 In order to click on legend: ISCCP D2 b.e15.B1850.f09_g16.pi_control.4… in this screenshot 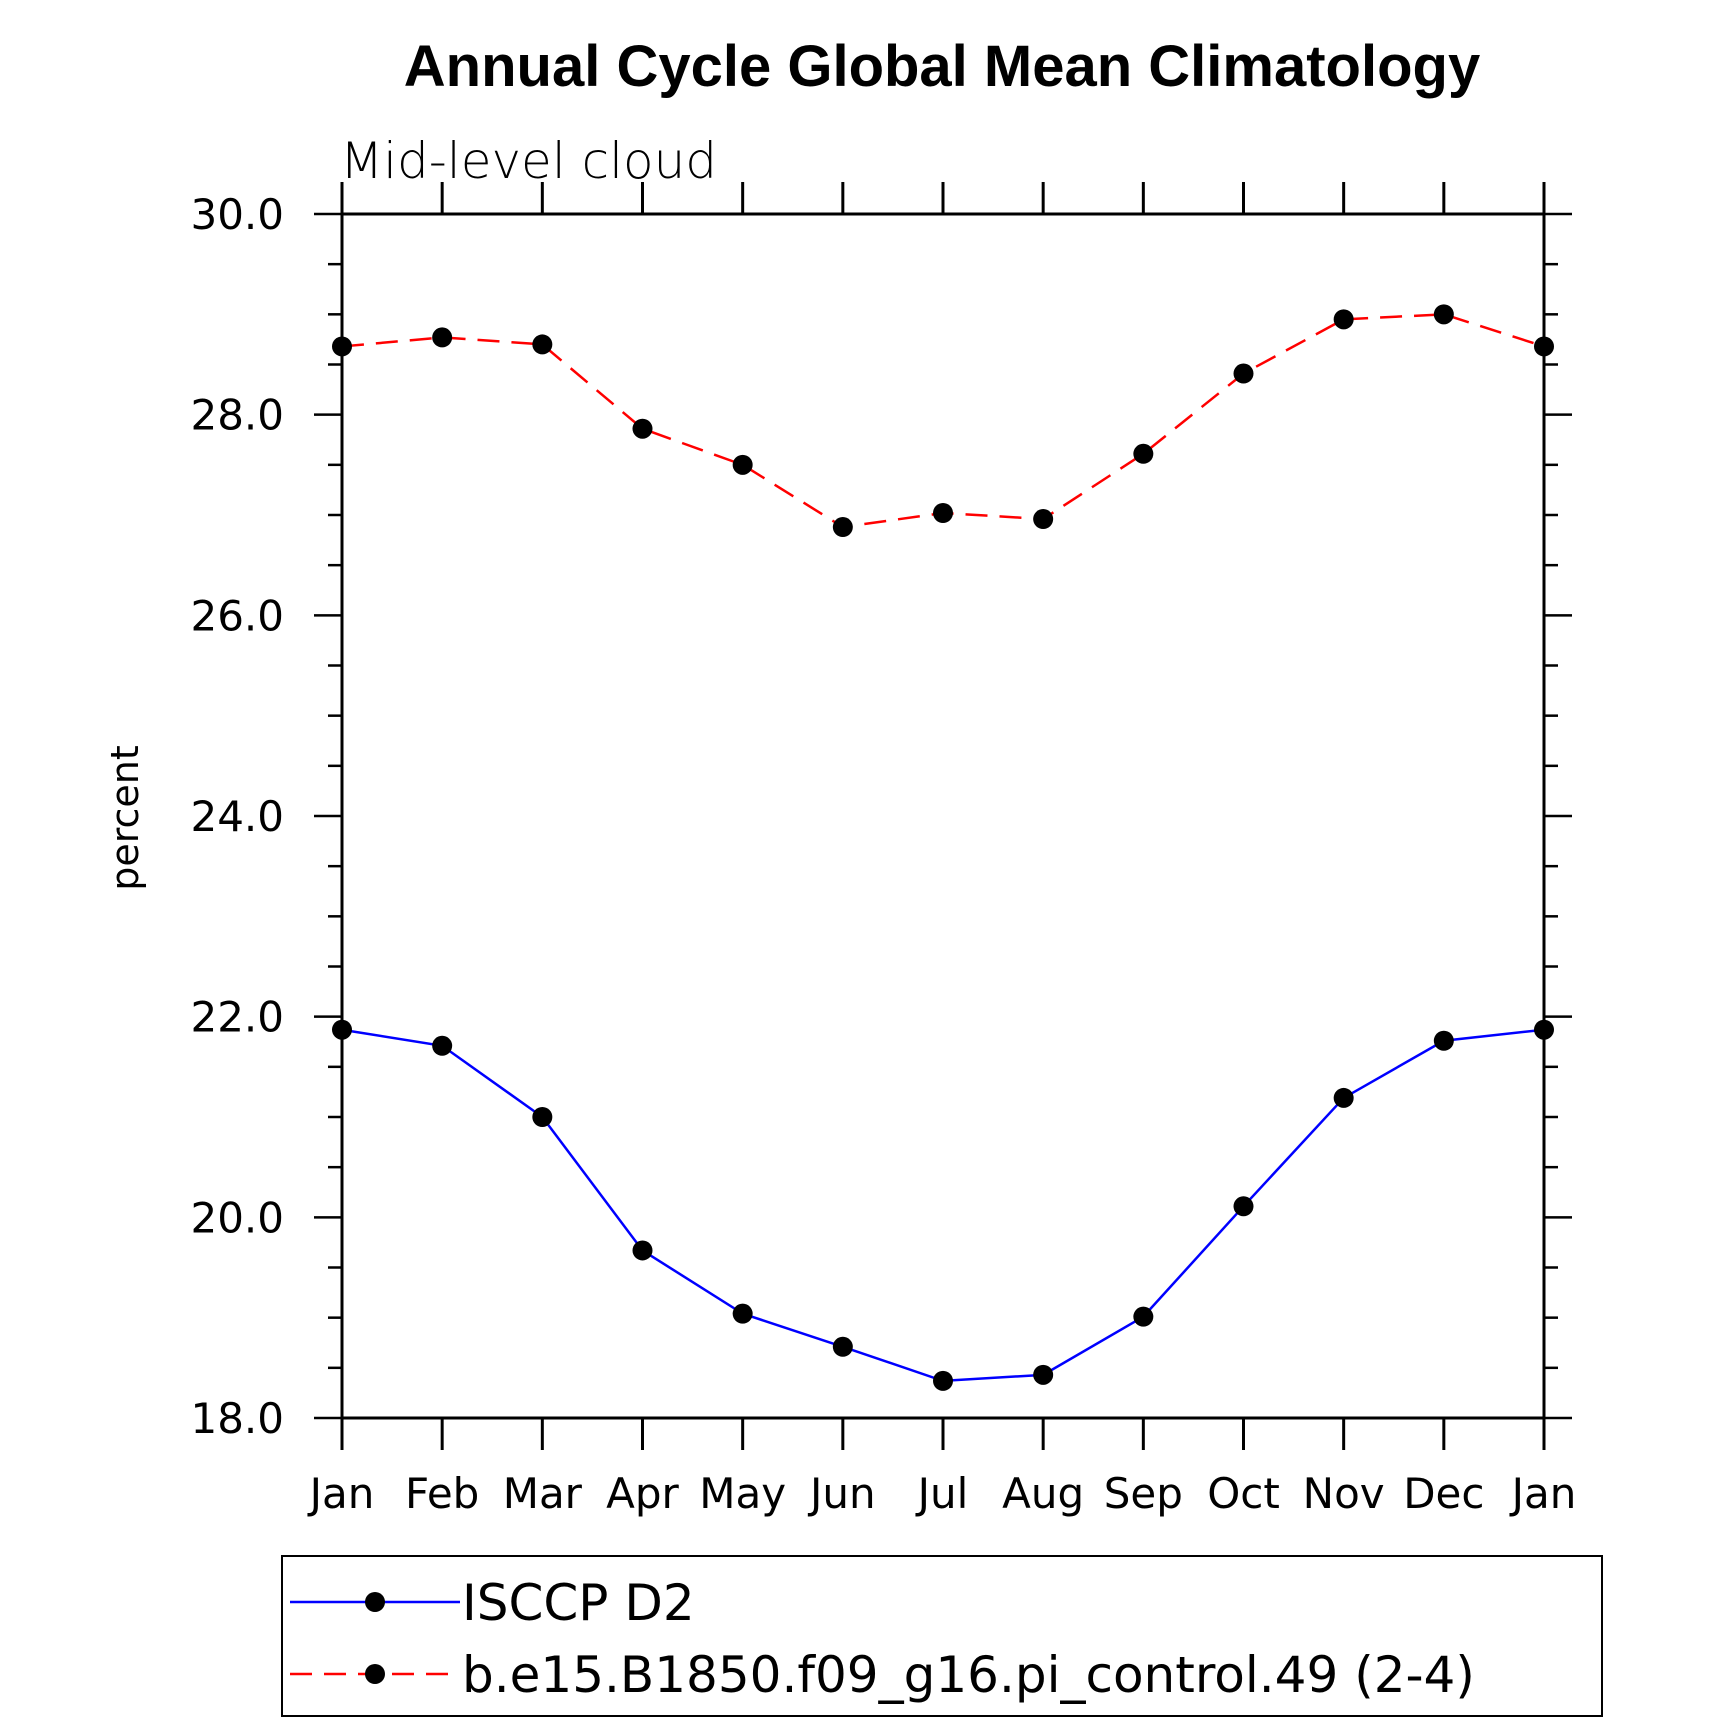, I will do `click(942, 1636)`.